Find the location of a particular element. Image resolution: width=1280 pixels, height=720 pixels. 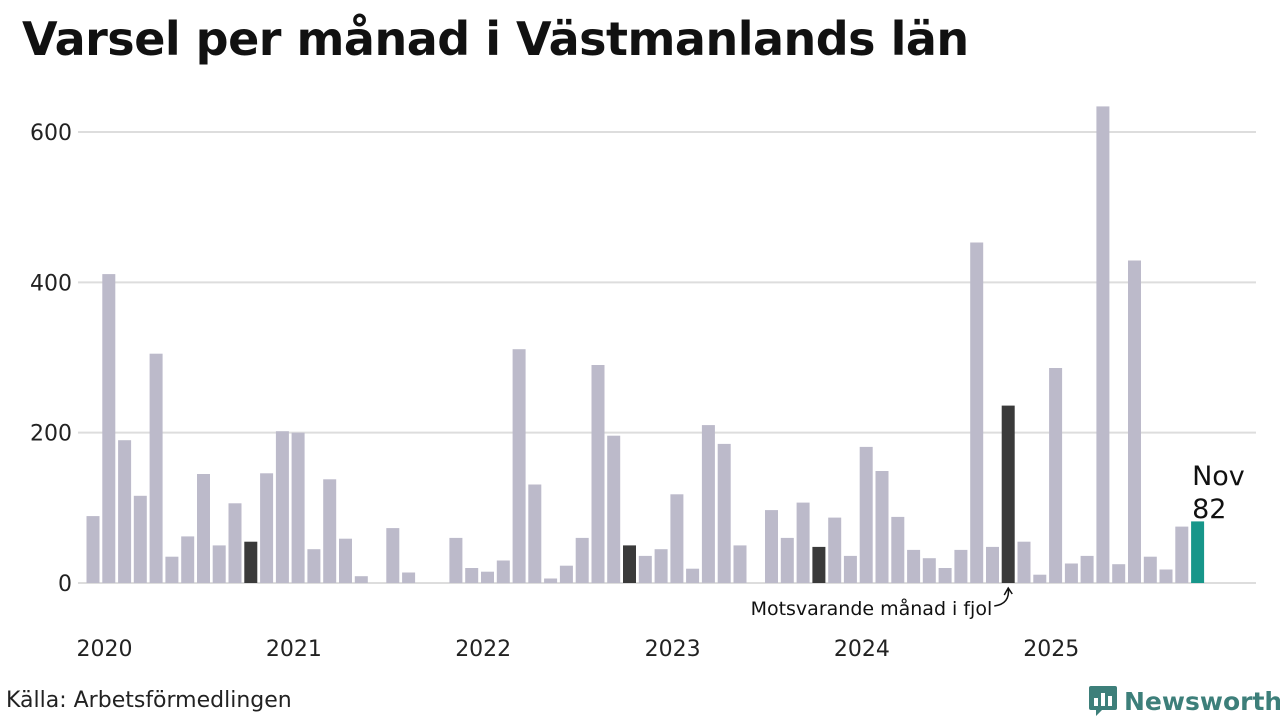

chart-title: Varsel per månad i Västmanlands län is located at coordinates (495, 39).